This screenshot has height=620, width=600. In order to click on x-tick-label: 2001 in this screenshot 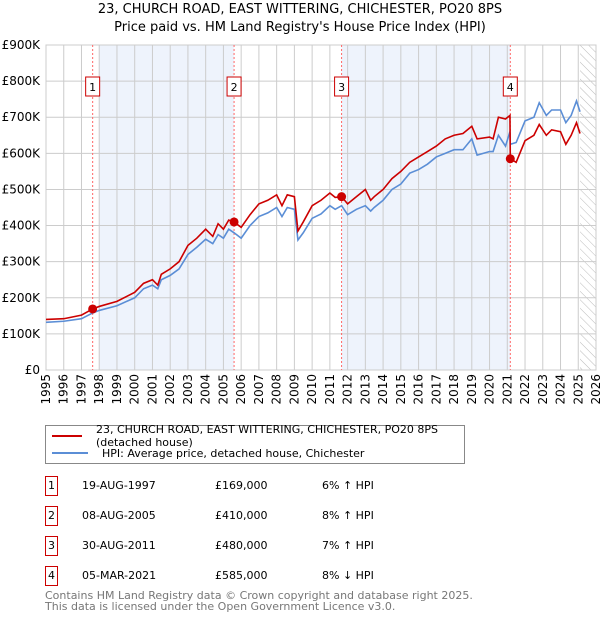, I will do `click(152, 389)`.